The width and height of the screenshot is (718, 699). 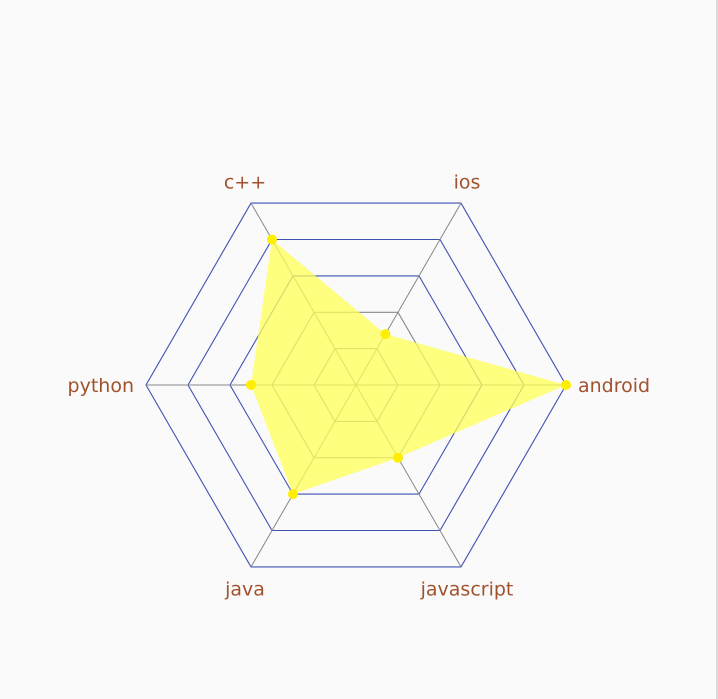 I want to click on axis-label-javascript: javascript, so click(x=467, y=589).